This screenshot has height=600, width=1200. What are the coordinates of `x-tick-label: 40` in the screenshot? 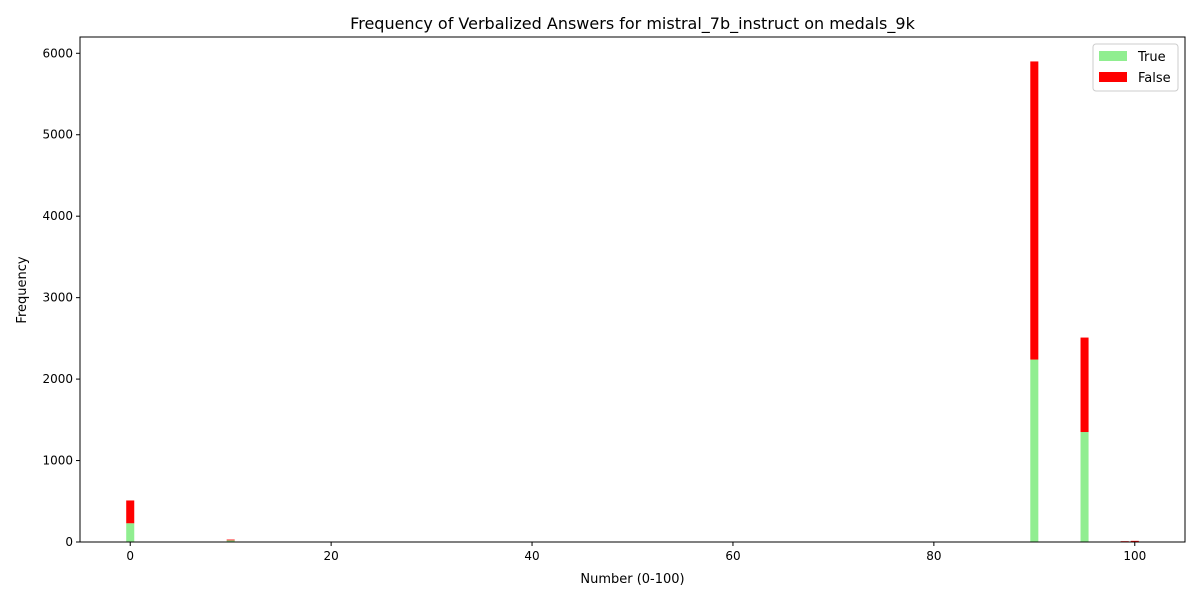 It's located at (531, 556).